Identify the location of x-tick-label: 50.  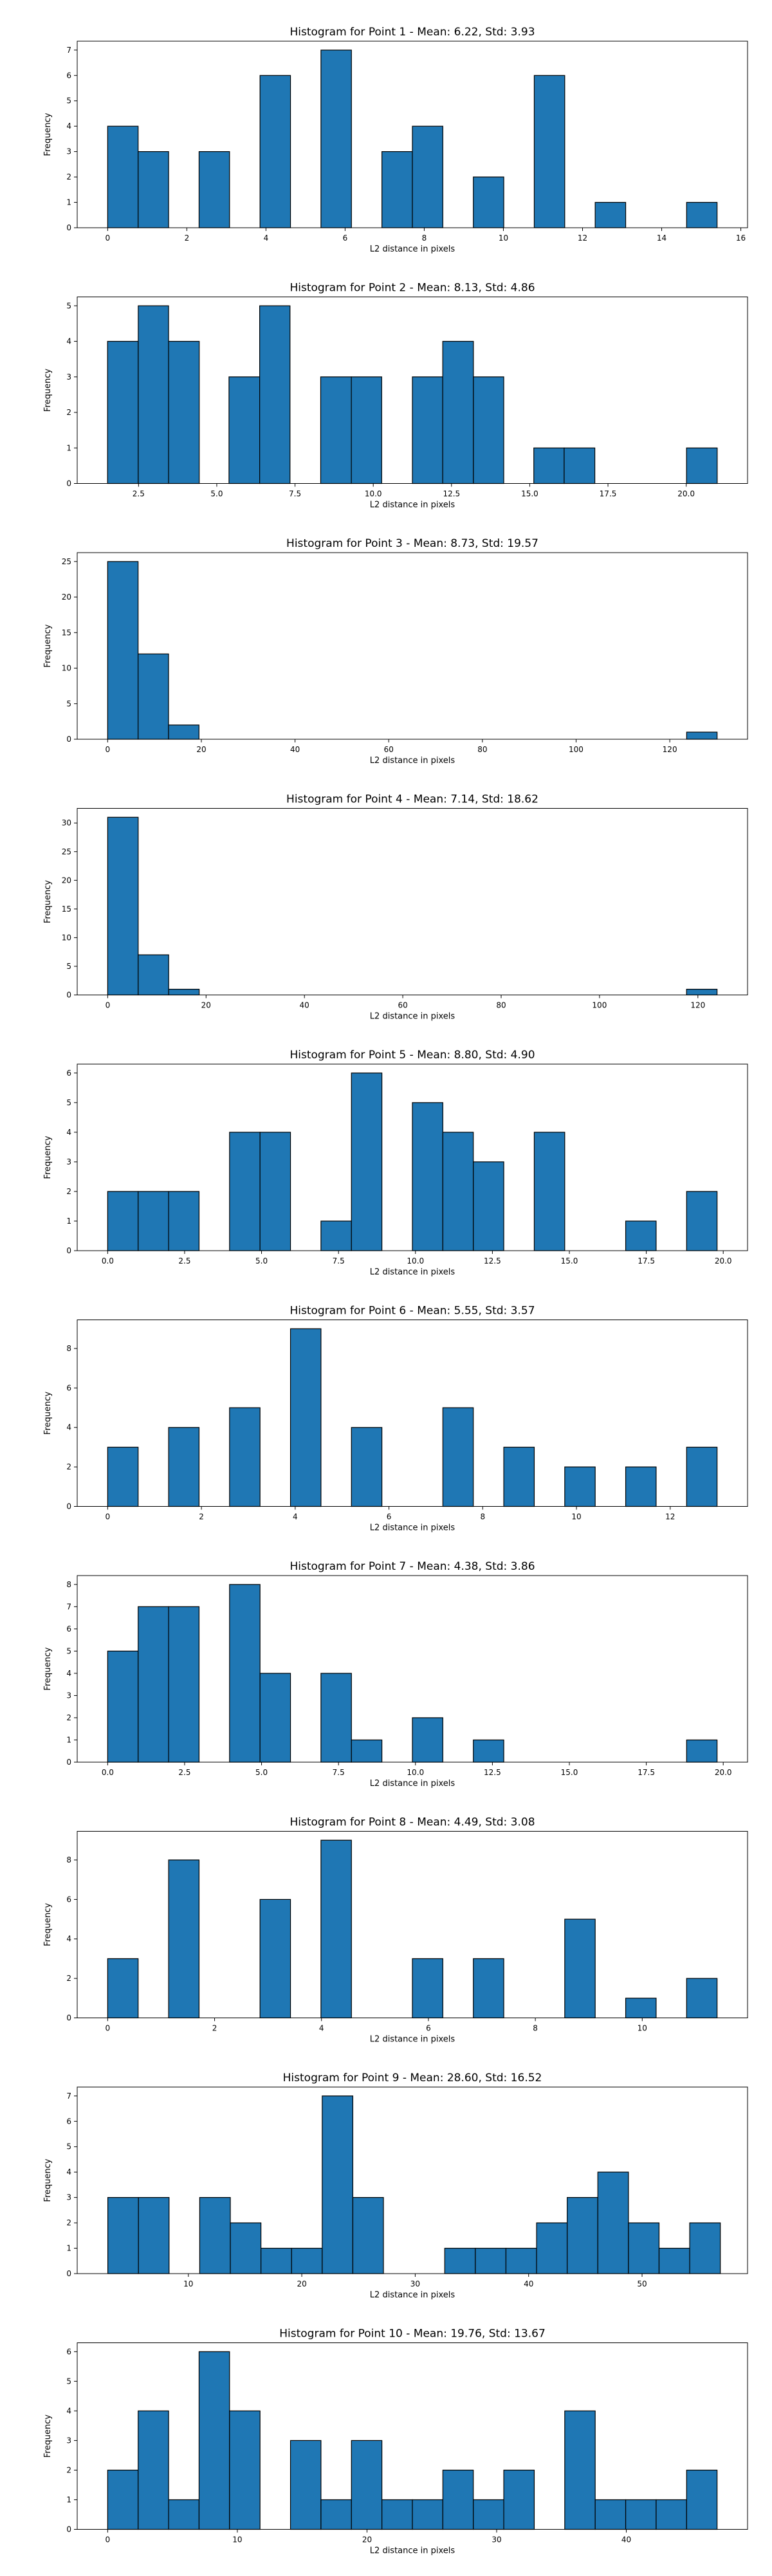
(642, 2283).